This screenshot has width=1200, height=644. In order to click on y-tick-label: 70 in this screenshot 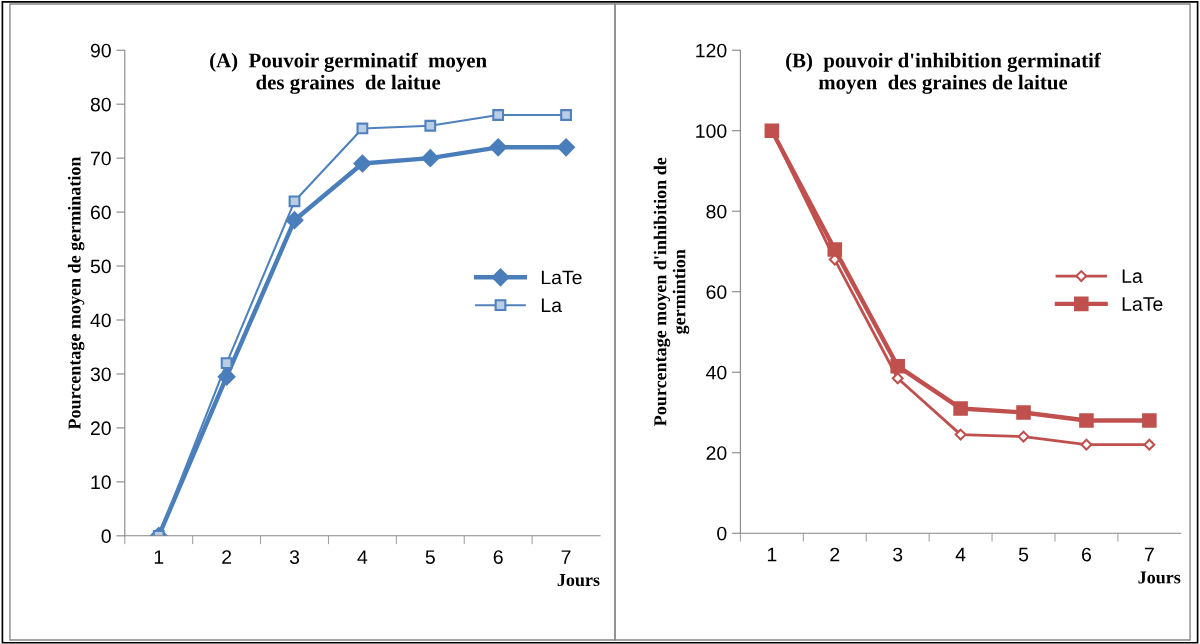, I will do `click(100, 158)`.